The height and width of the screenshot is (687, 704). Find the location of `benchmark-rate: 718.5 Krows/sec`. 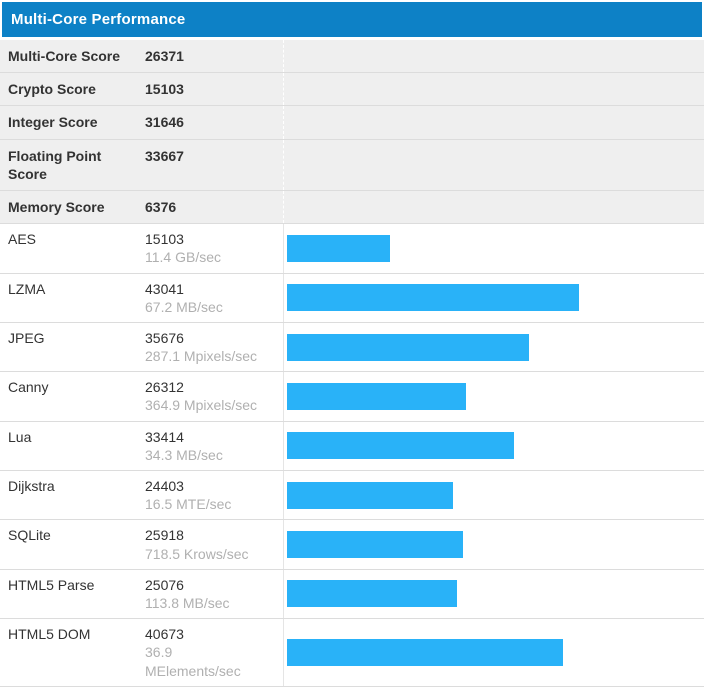

benchmark-rate: 718.5 Krows/sec is located at coordinates (197, 553).